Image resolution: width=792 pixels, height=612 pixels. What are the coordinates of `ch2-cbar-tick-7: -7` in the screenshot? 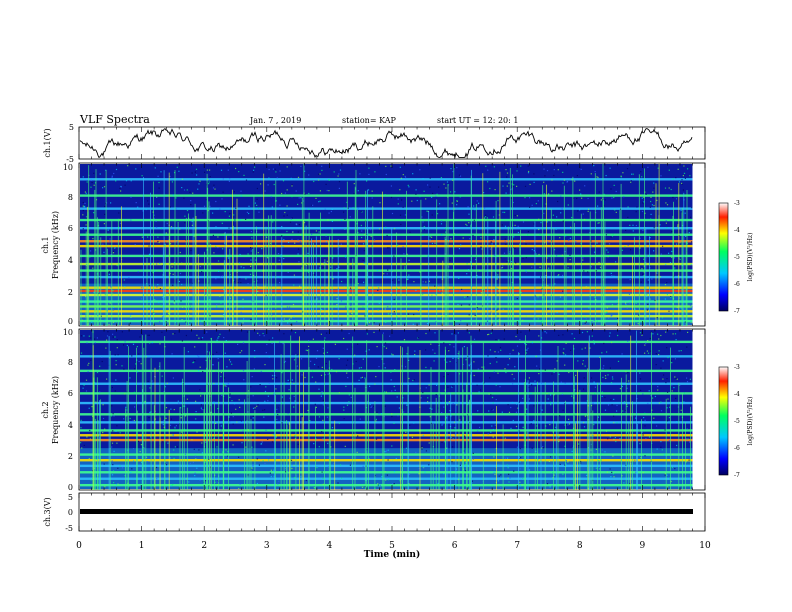 It's located at (737, 475).